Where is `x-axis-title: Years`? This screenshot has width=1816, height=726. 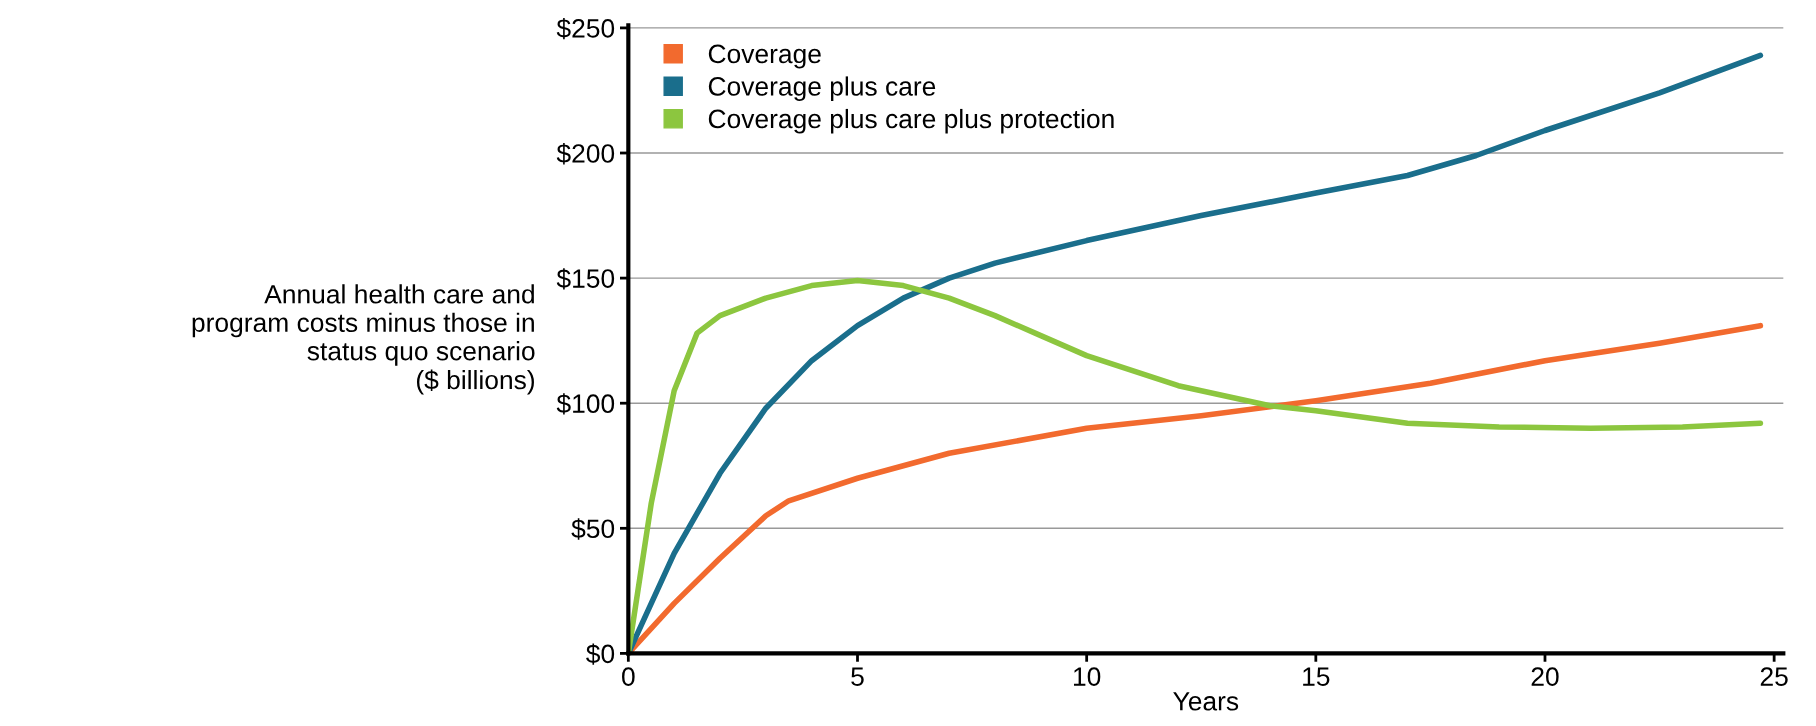
x-axis-title: Years is located at coordinates (1206, 701).